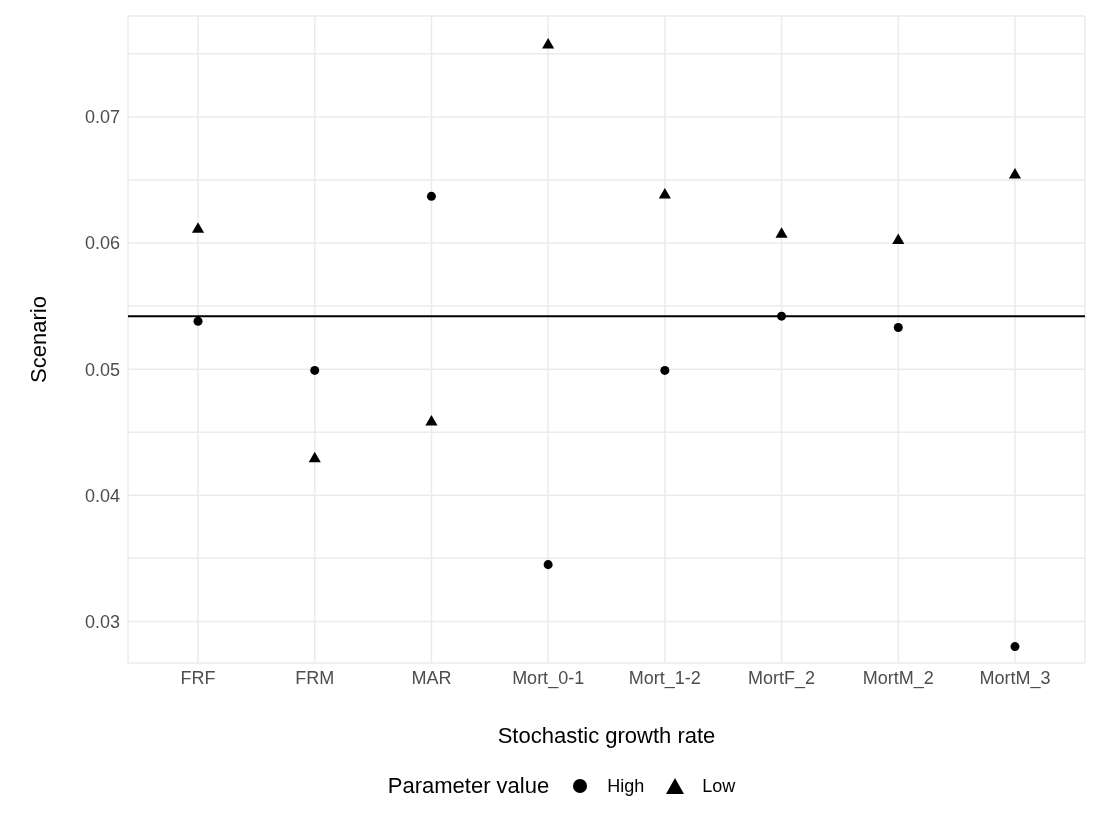 The height and width of the screenshot is (827, 1103). I want to click on x-tick-label: Mort_0-1, so click(548, 678).